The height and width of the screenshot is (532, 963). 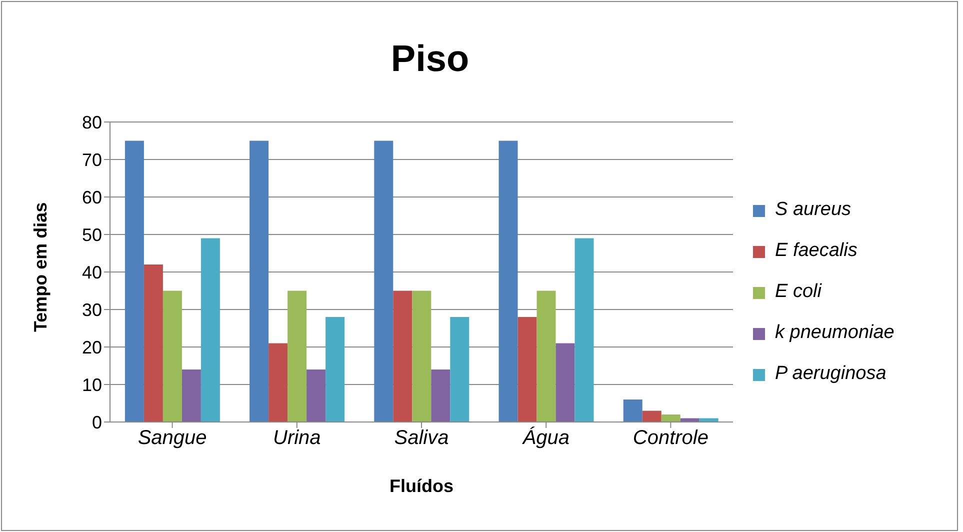 What do you see at coordinates (172, 438) in the screenshot?
I see `x-tick-label: Sangue` at bounding box center [172, 438].